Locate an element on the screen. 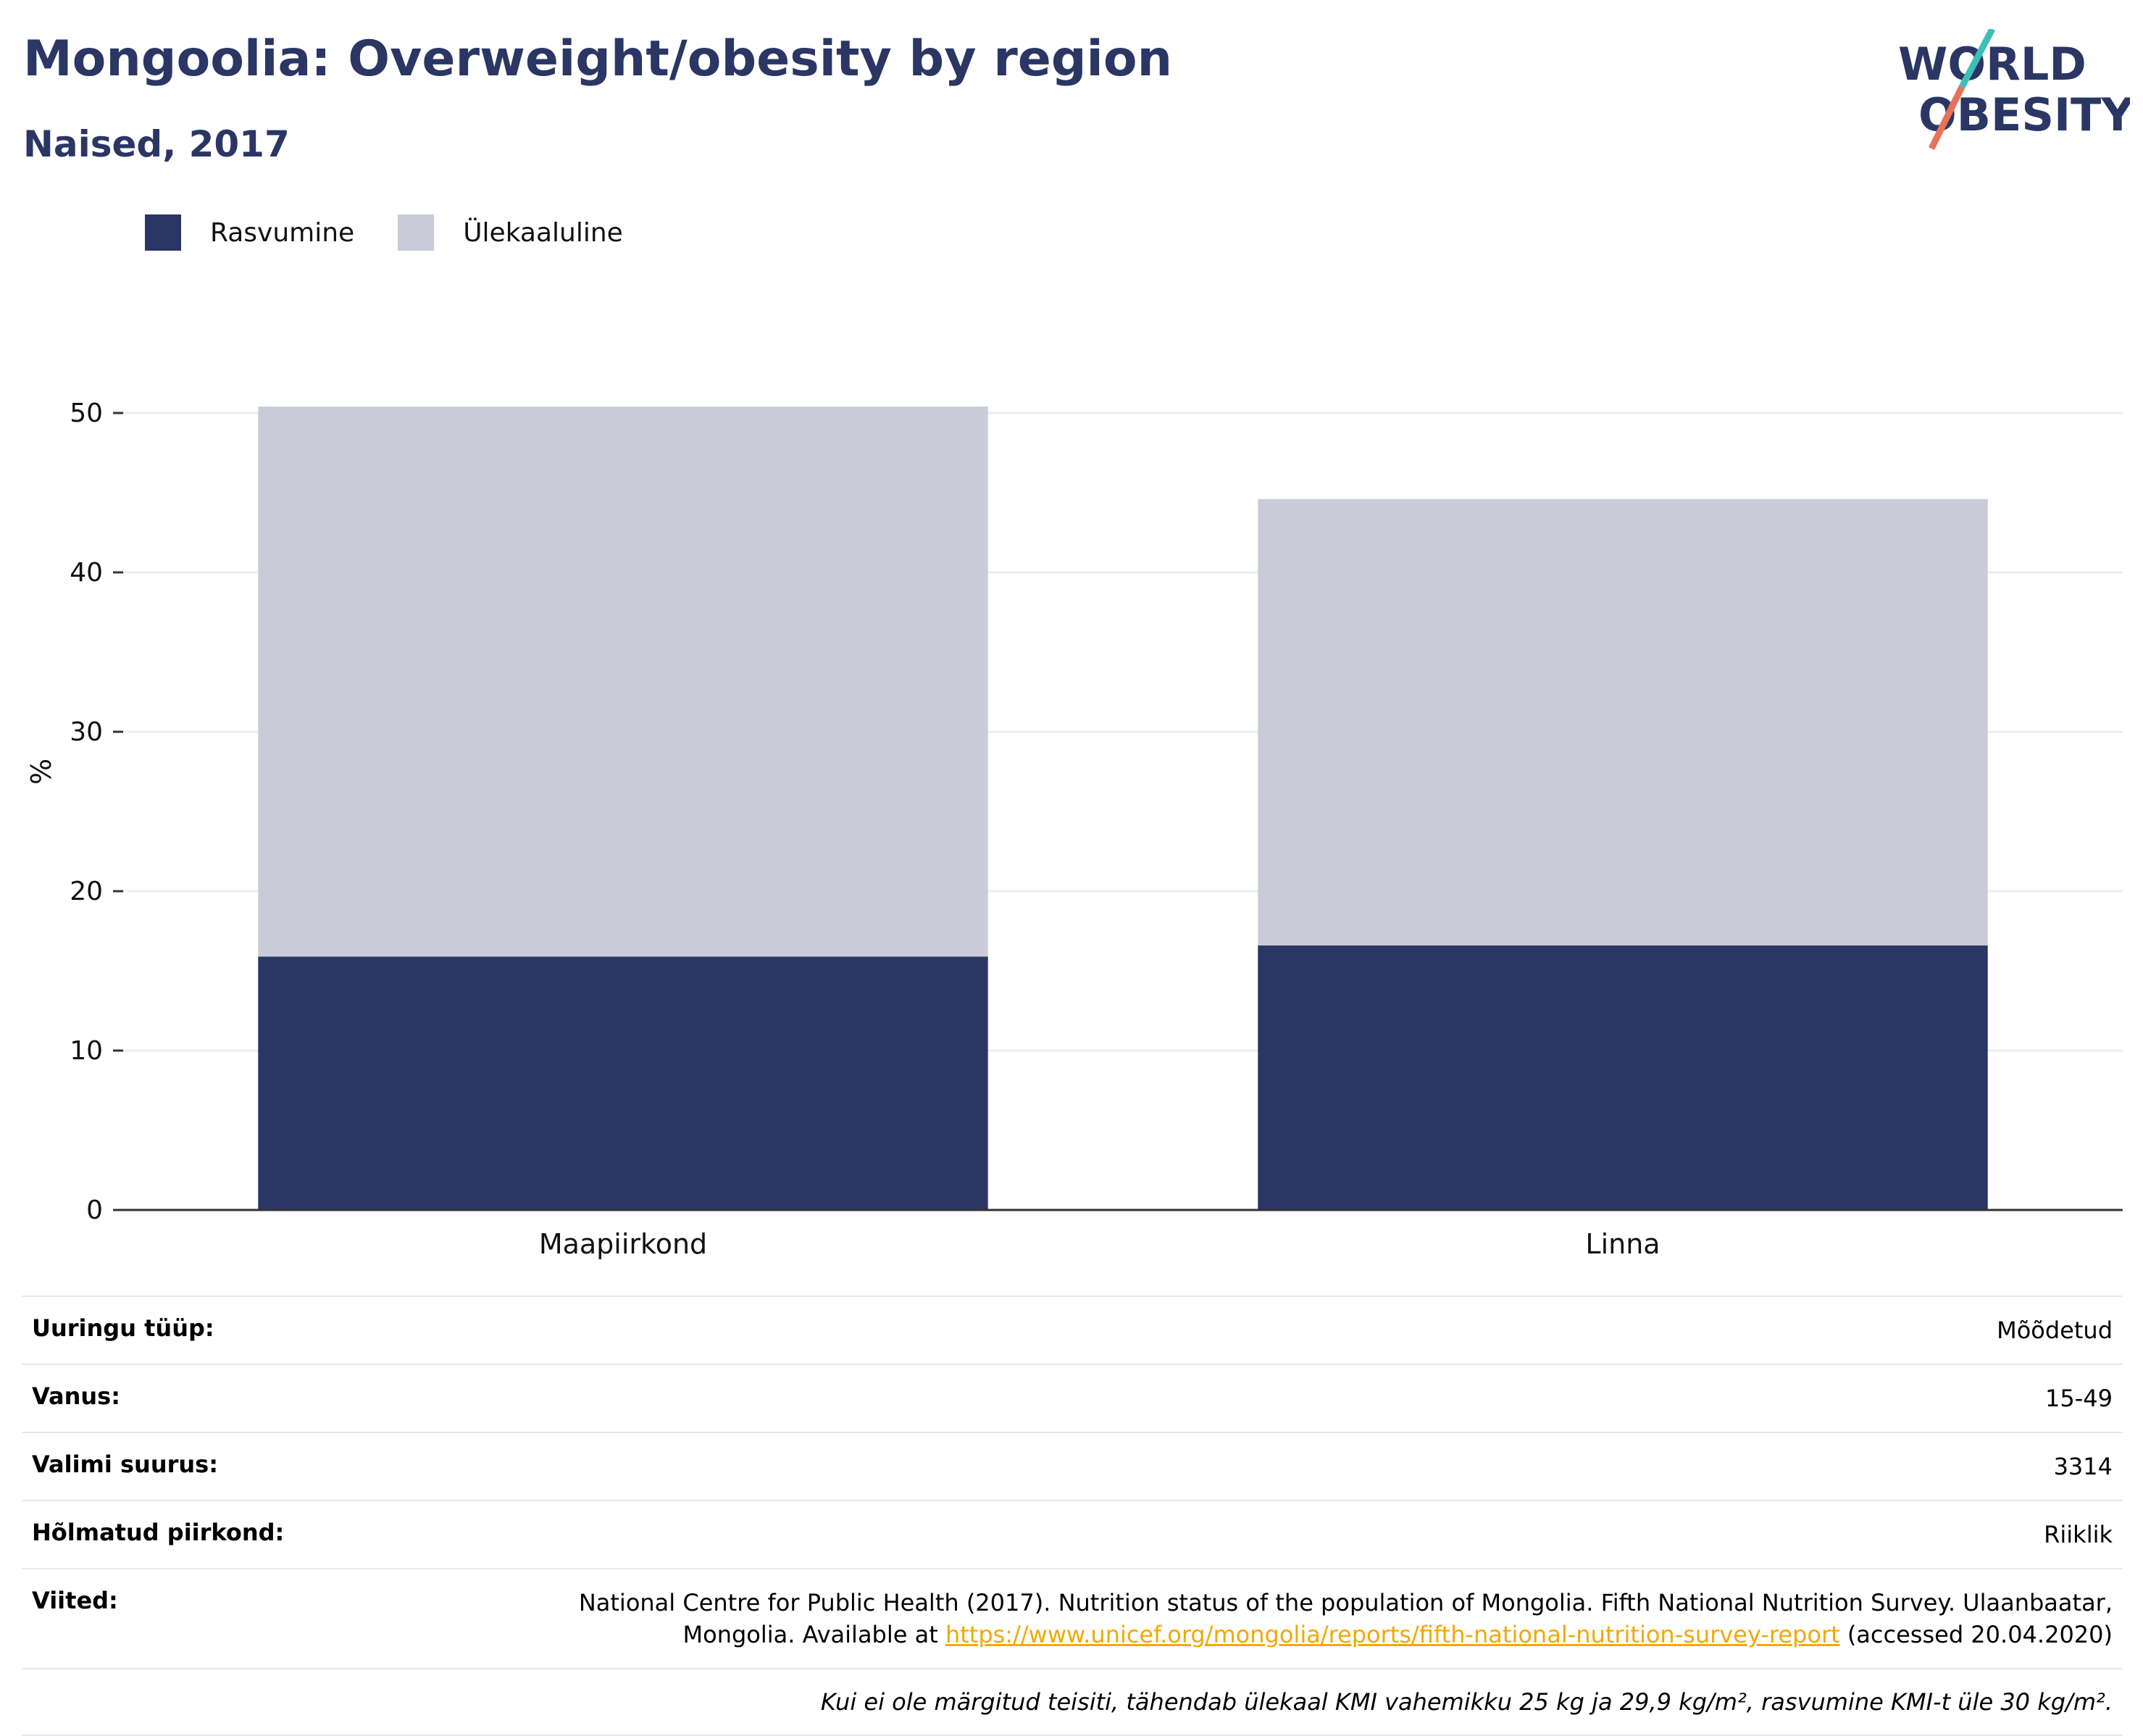  legend-label-obesity: Rasvumine is located at coordinates (283, 233).